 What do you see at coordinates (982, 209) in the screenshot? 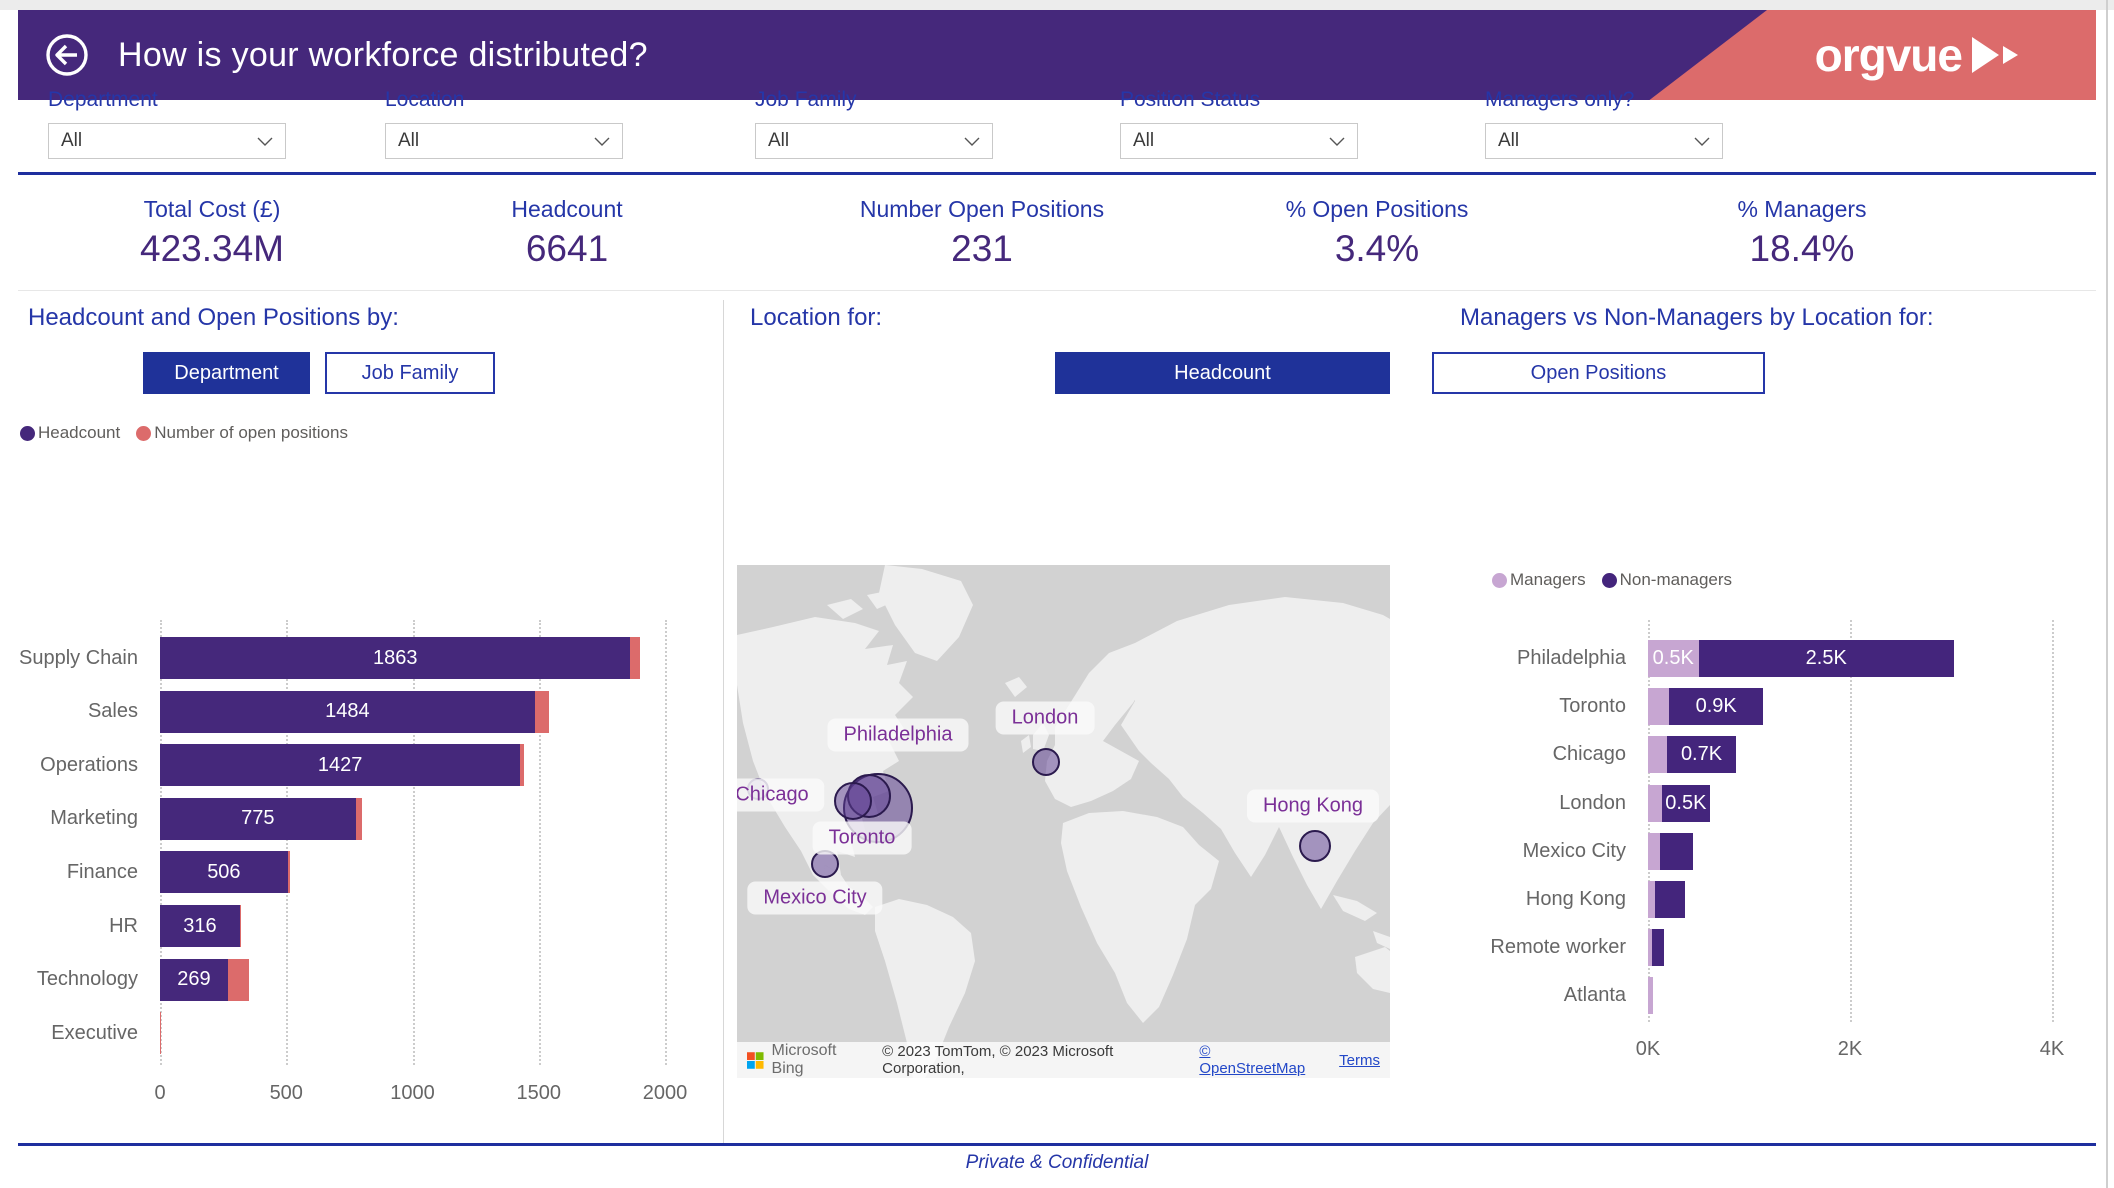
I see `kpi-label: Number Open Positions` at bounding box center [982, 209].